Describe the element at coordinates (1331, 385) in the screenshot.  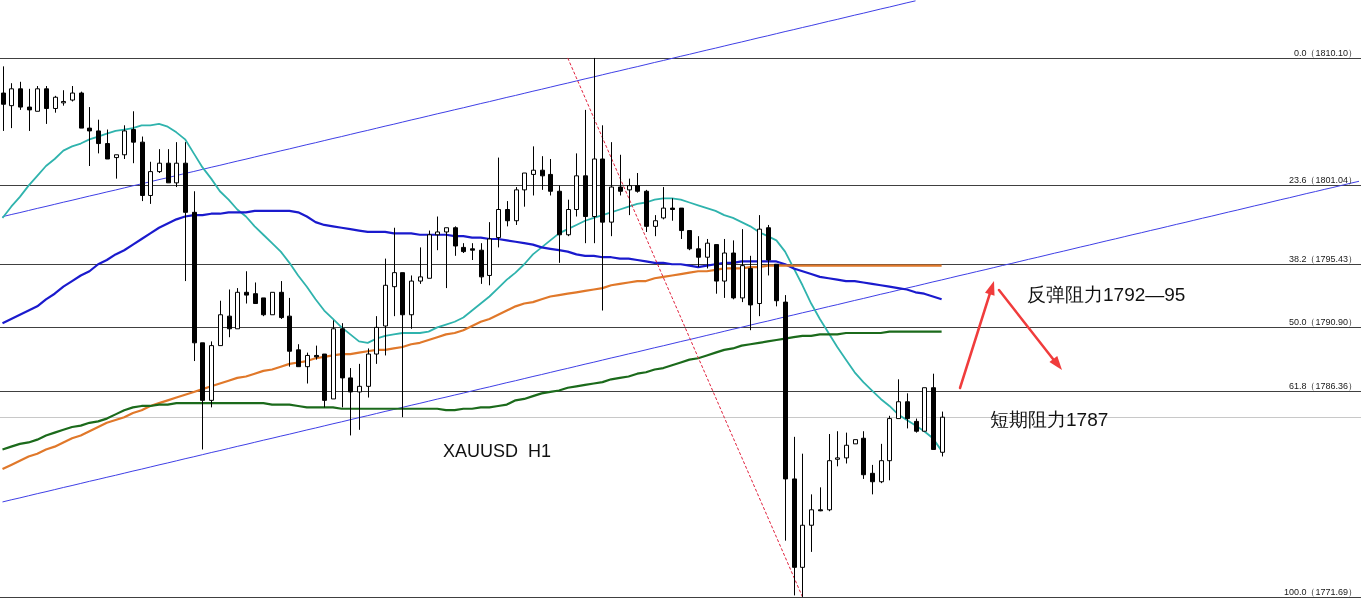
I see `y-tick-label: （1786.36）` at that location.